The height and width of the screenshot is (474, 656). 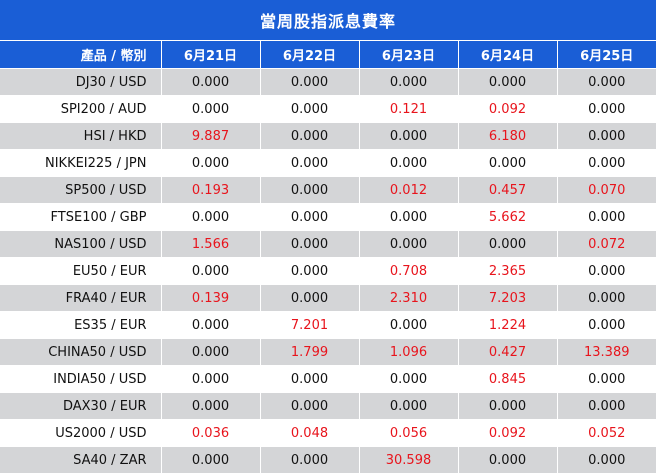 I want to click on table-title: 當周股指派息費率, so click(x=328, y=20).